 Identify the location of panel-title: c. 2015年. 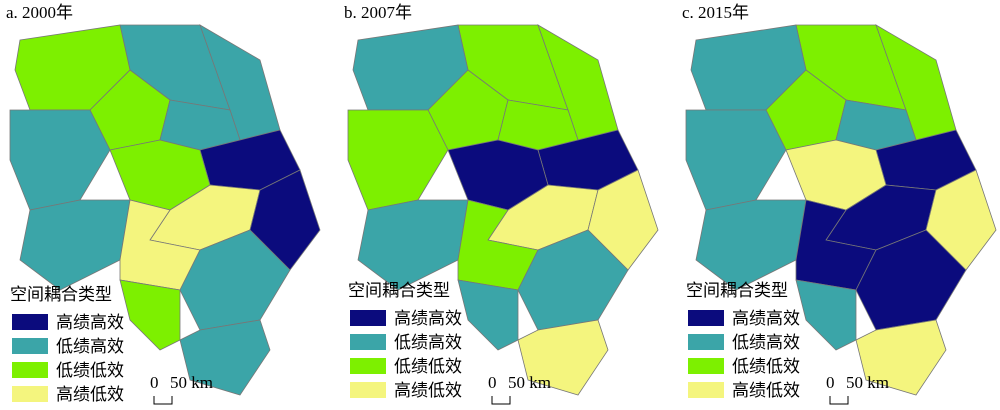
(715, 12).